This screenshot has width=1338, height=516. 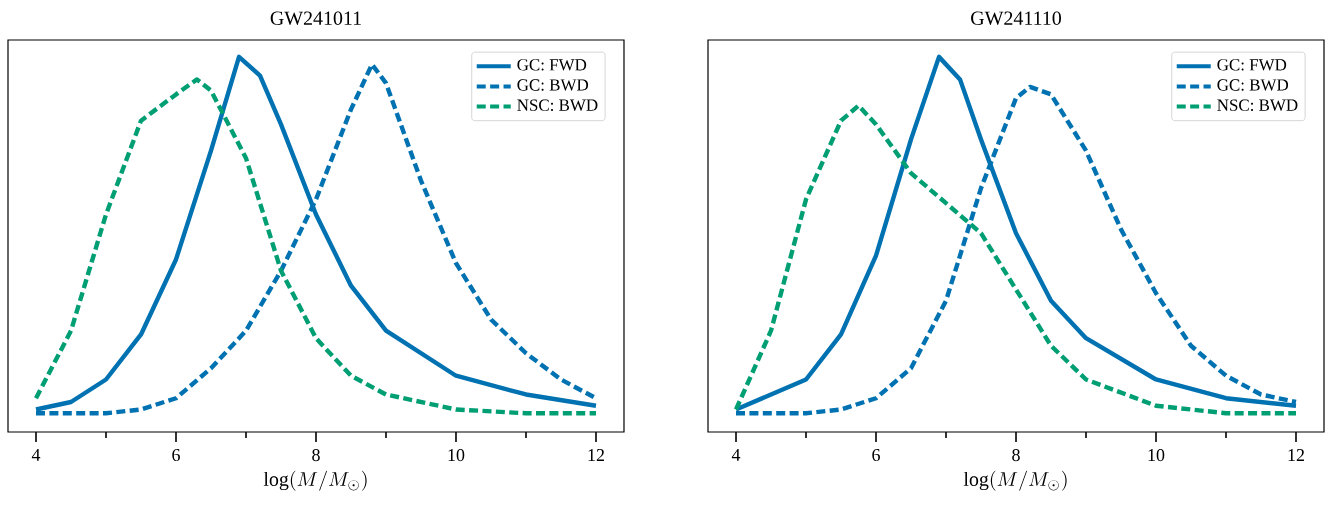 I want to click on chart-title: GW241110, so click(x=1016, y=18).